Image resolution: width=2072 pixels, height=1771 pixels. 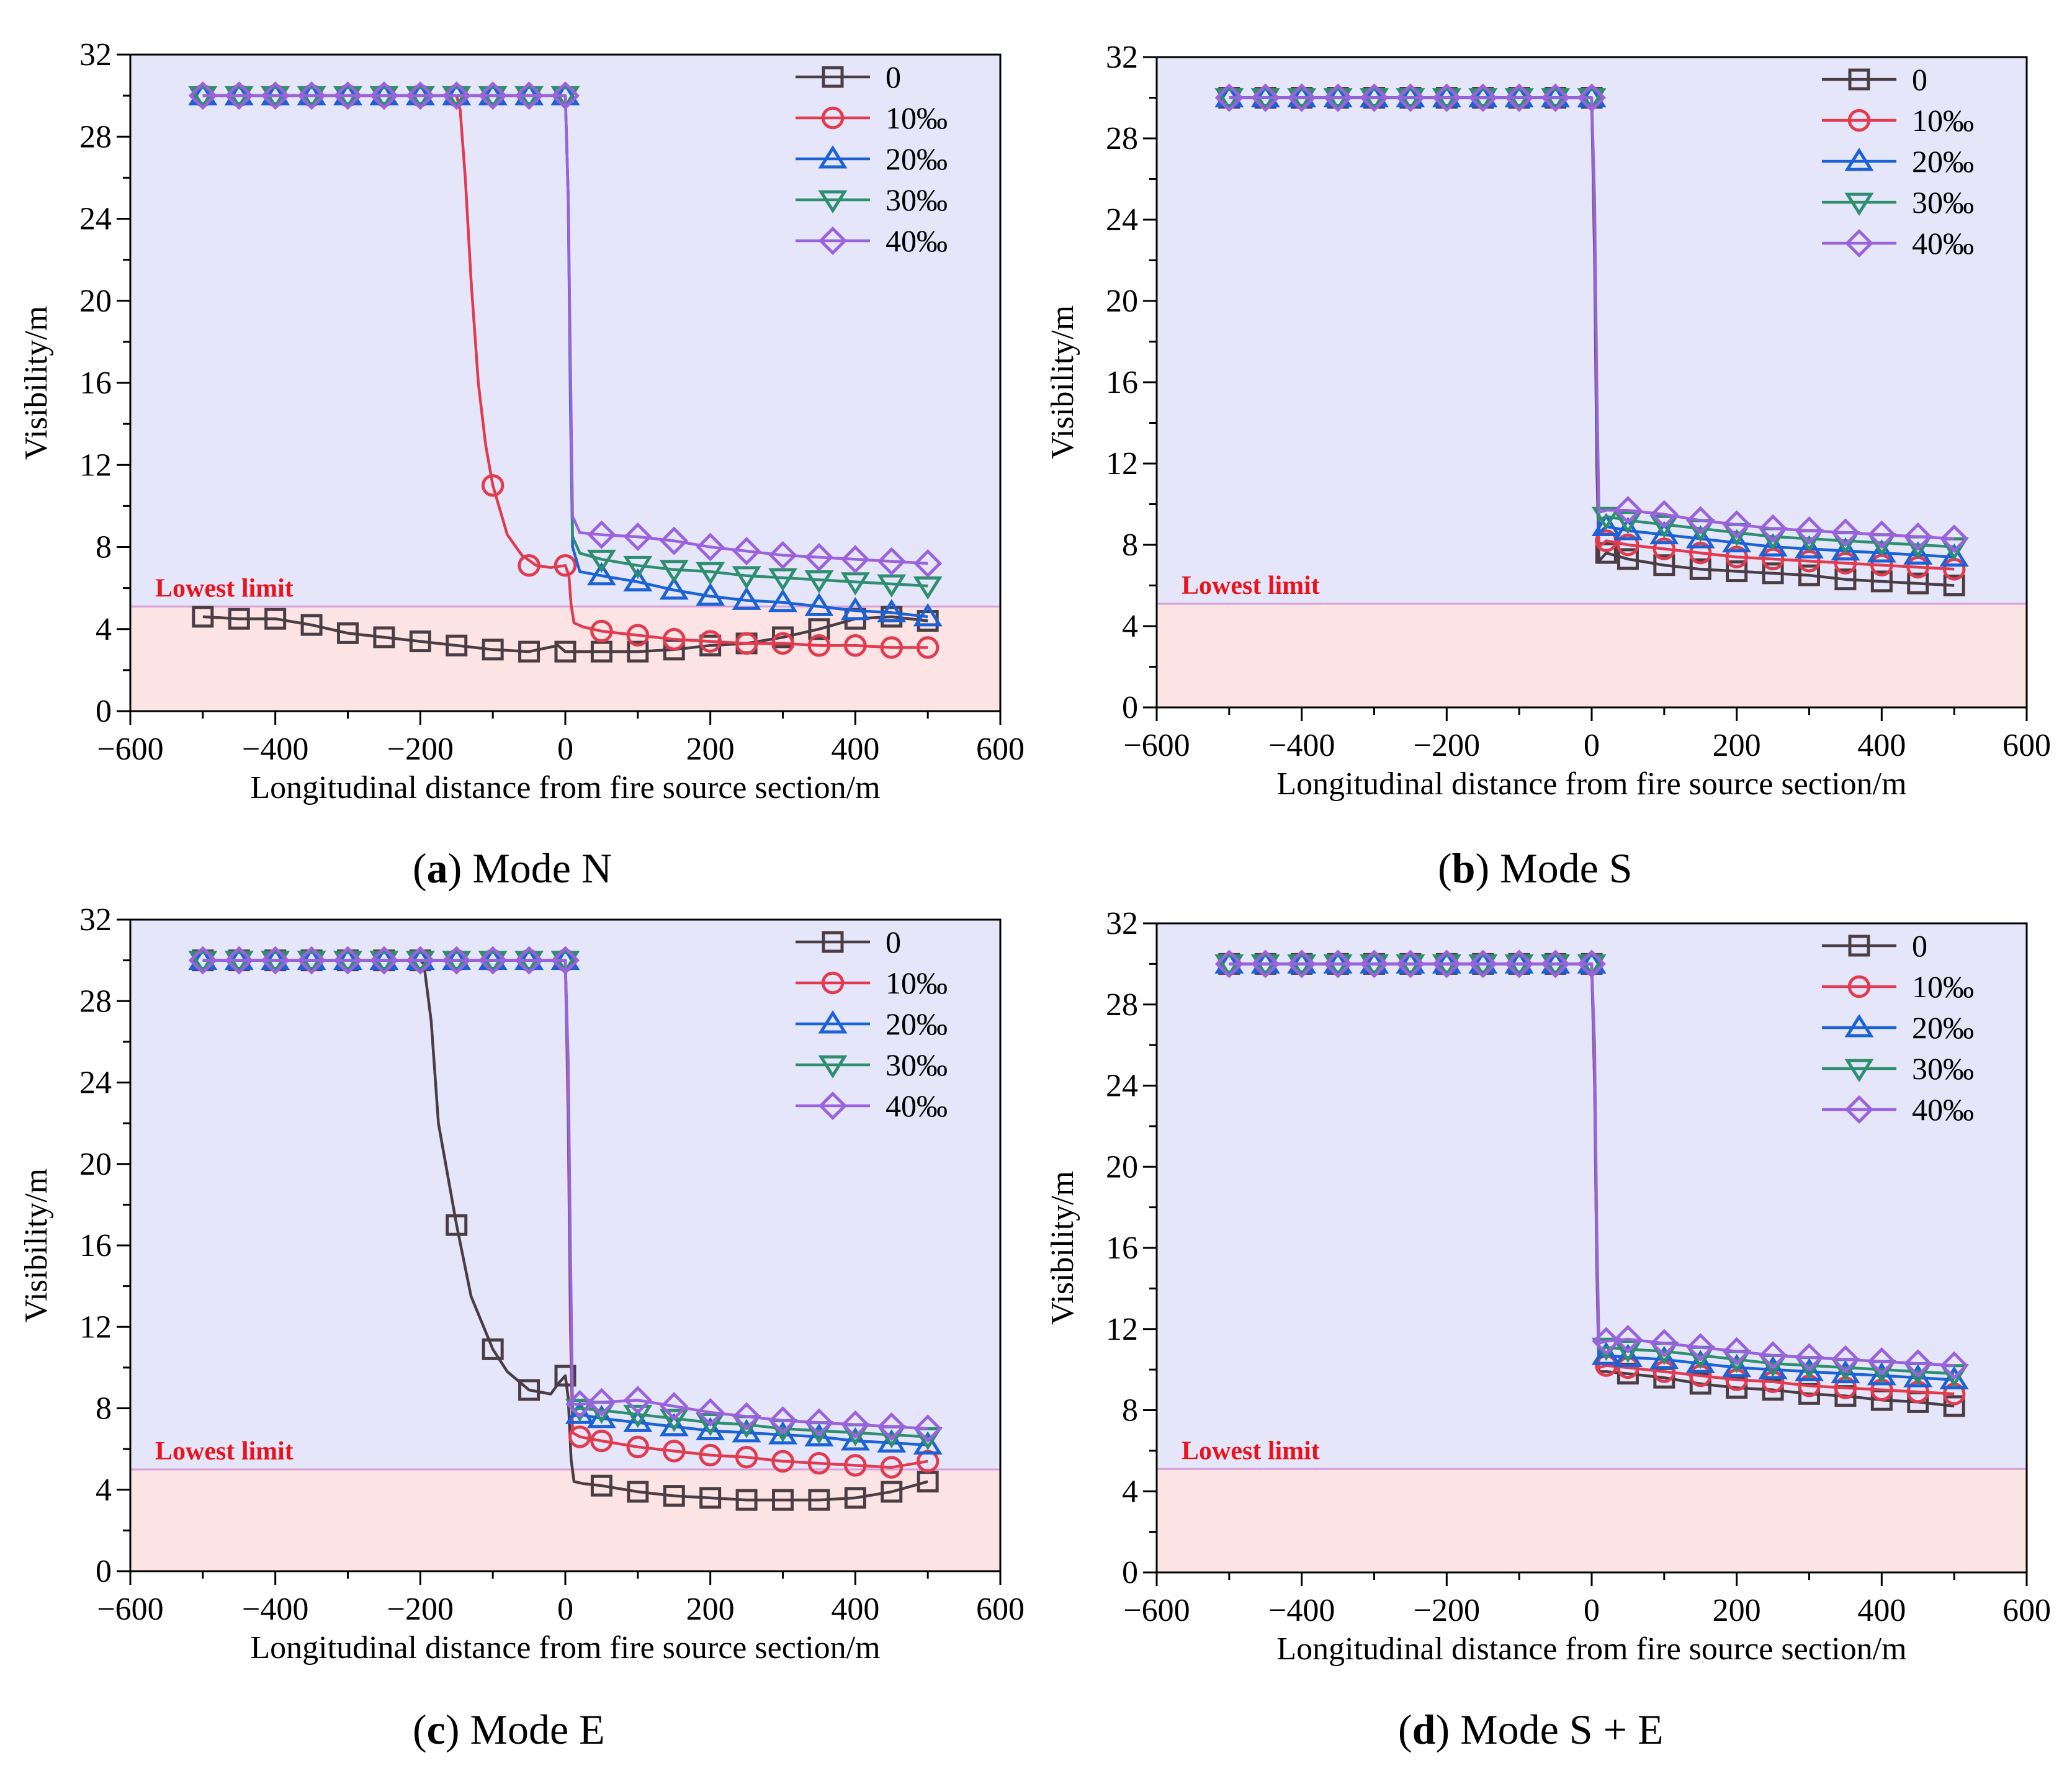 What do you see at coordinates (95, 465) in the screenshot?
I see `y-tick-label: 12` at bounding box center [95, 465].